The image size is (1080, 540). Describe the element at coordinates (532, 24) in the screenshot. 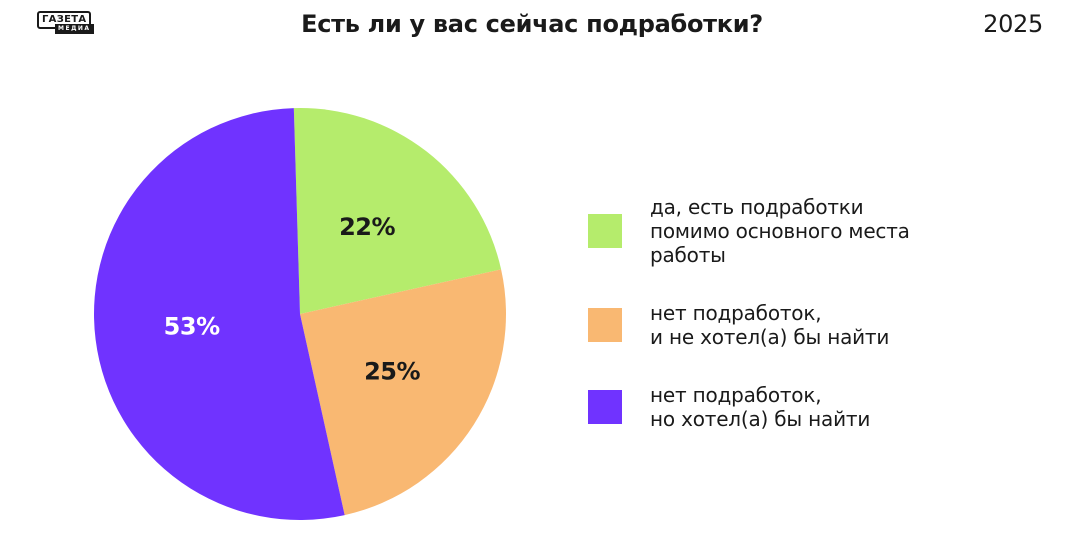

I see `chart-title: Есть ли у вас сейчас подработки?` at that location.